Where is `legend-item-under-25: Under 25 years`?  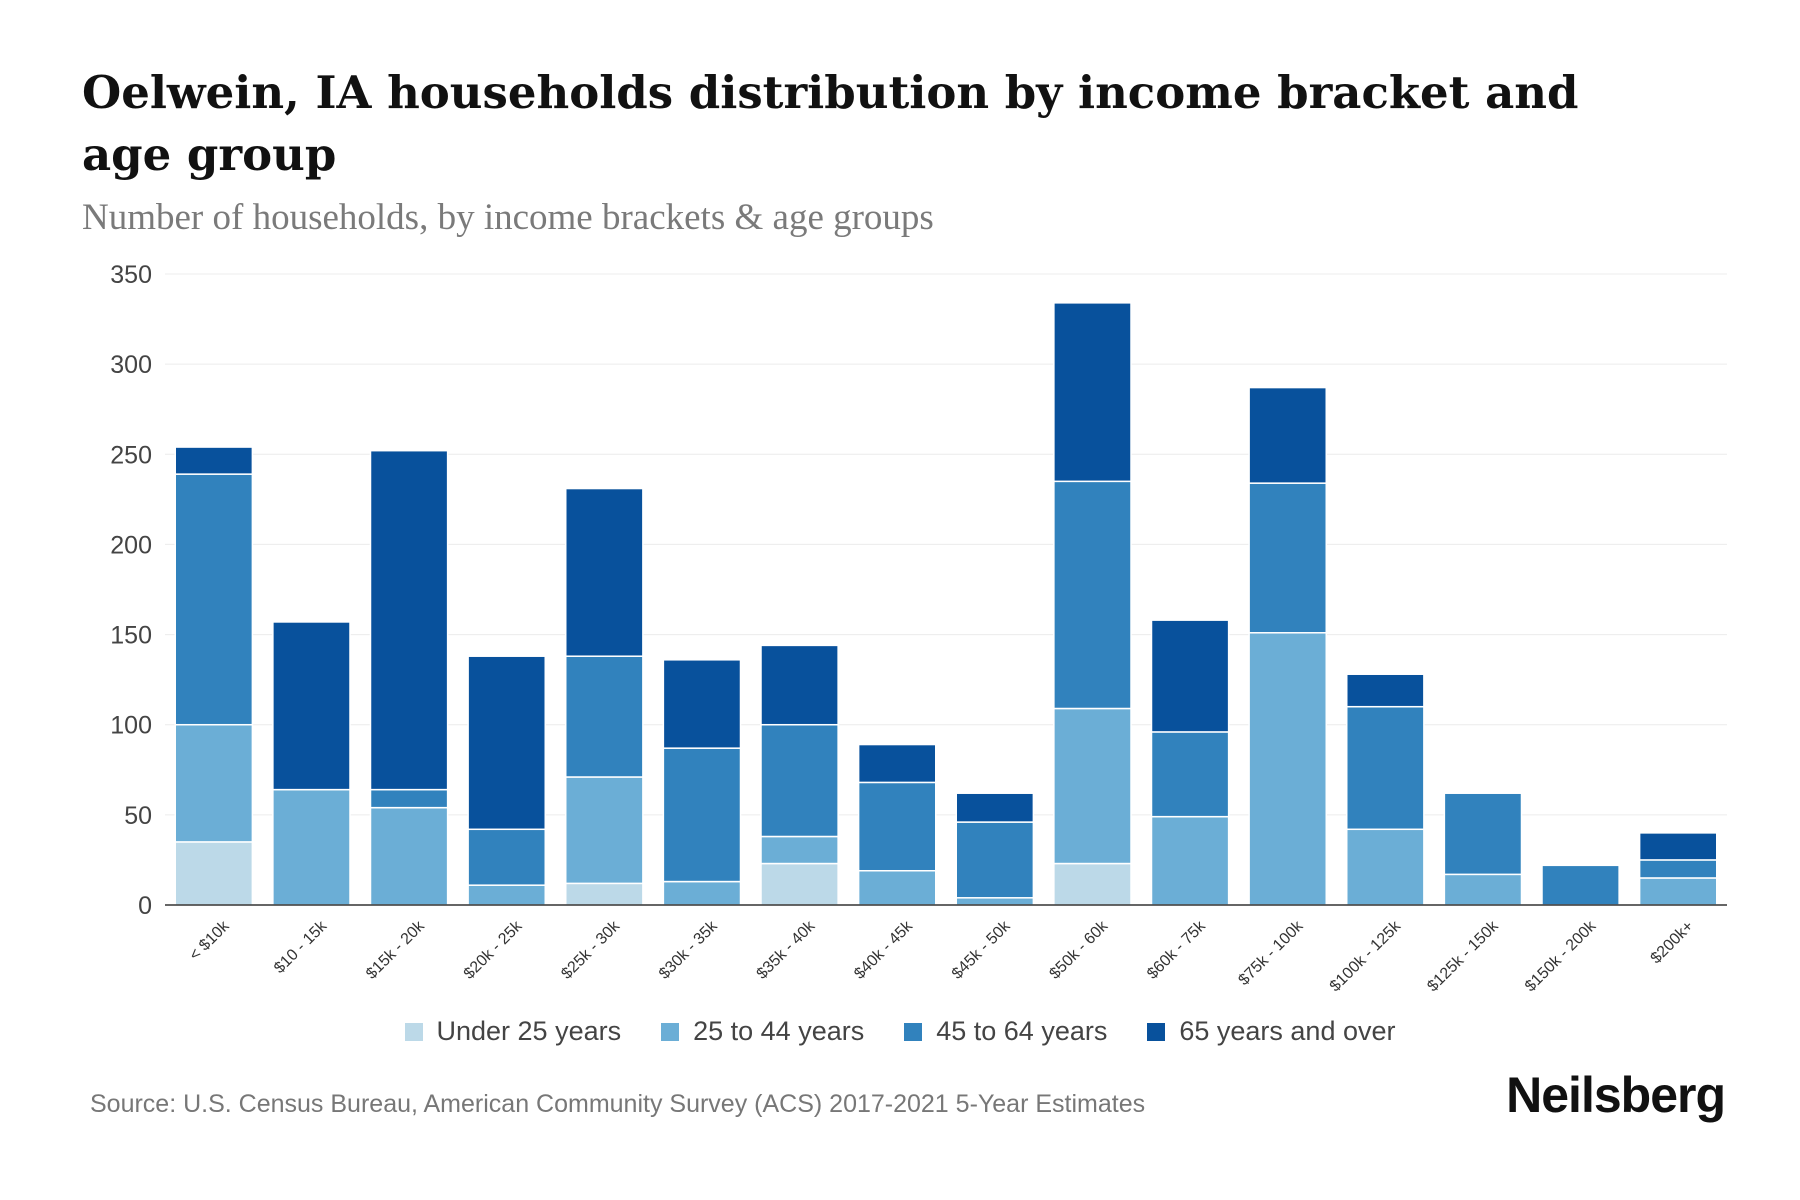 legend-item-under-25: Under 25 years is located at coordinates (513, 1031).